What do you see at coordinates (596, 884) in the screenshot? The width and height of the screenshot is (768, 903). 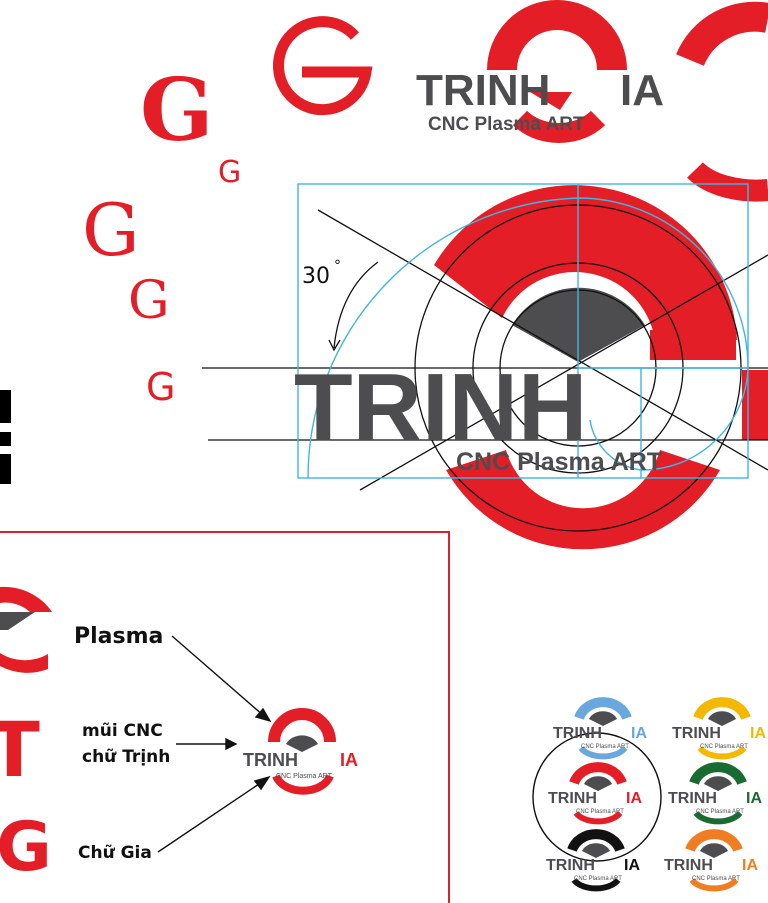 I see `variant-lower-arc-black` at bounding box center [596, 884].